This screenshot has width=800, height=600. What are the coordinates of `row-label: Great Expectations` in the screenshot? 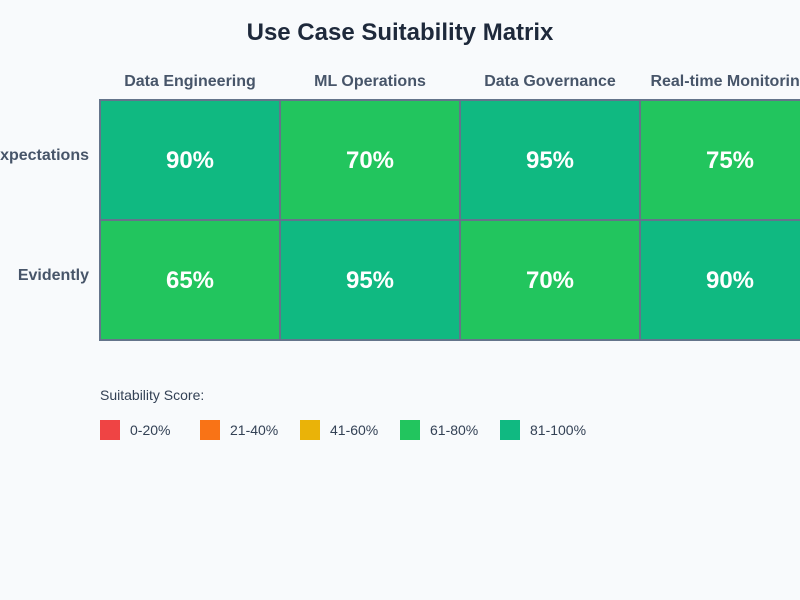 It's located at (44, 155).